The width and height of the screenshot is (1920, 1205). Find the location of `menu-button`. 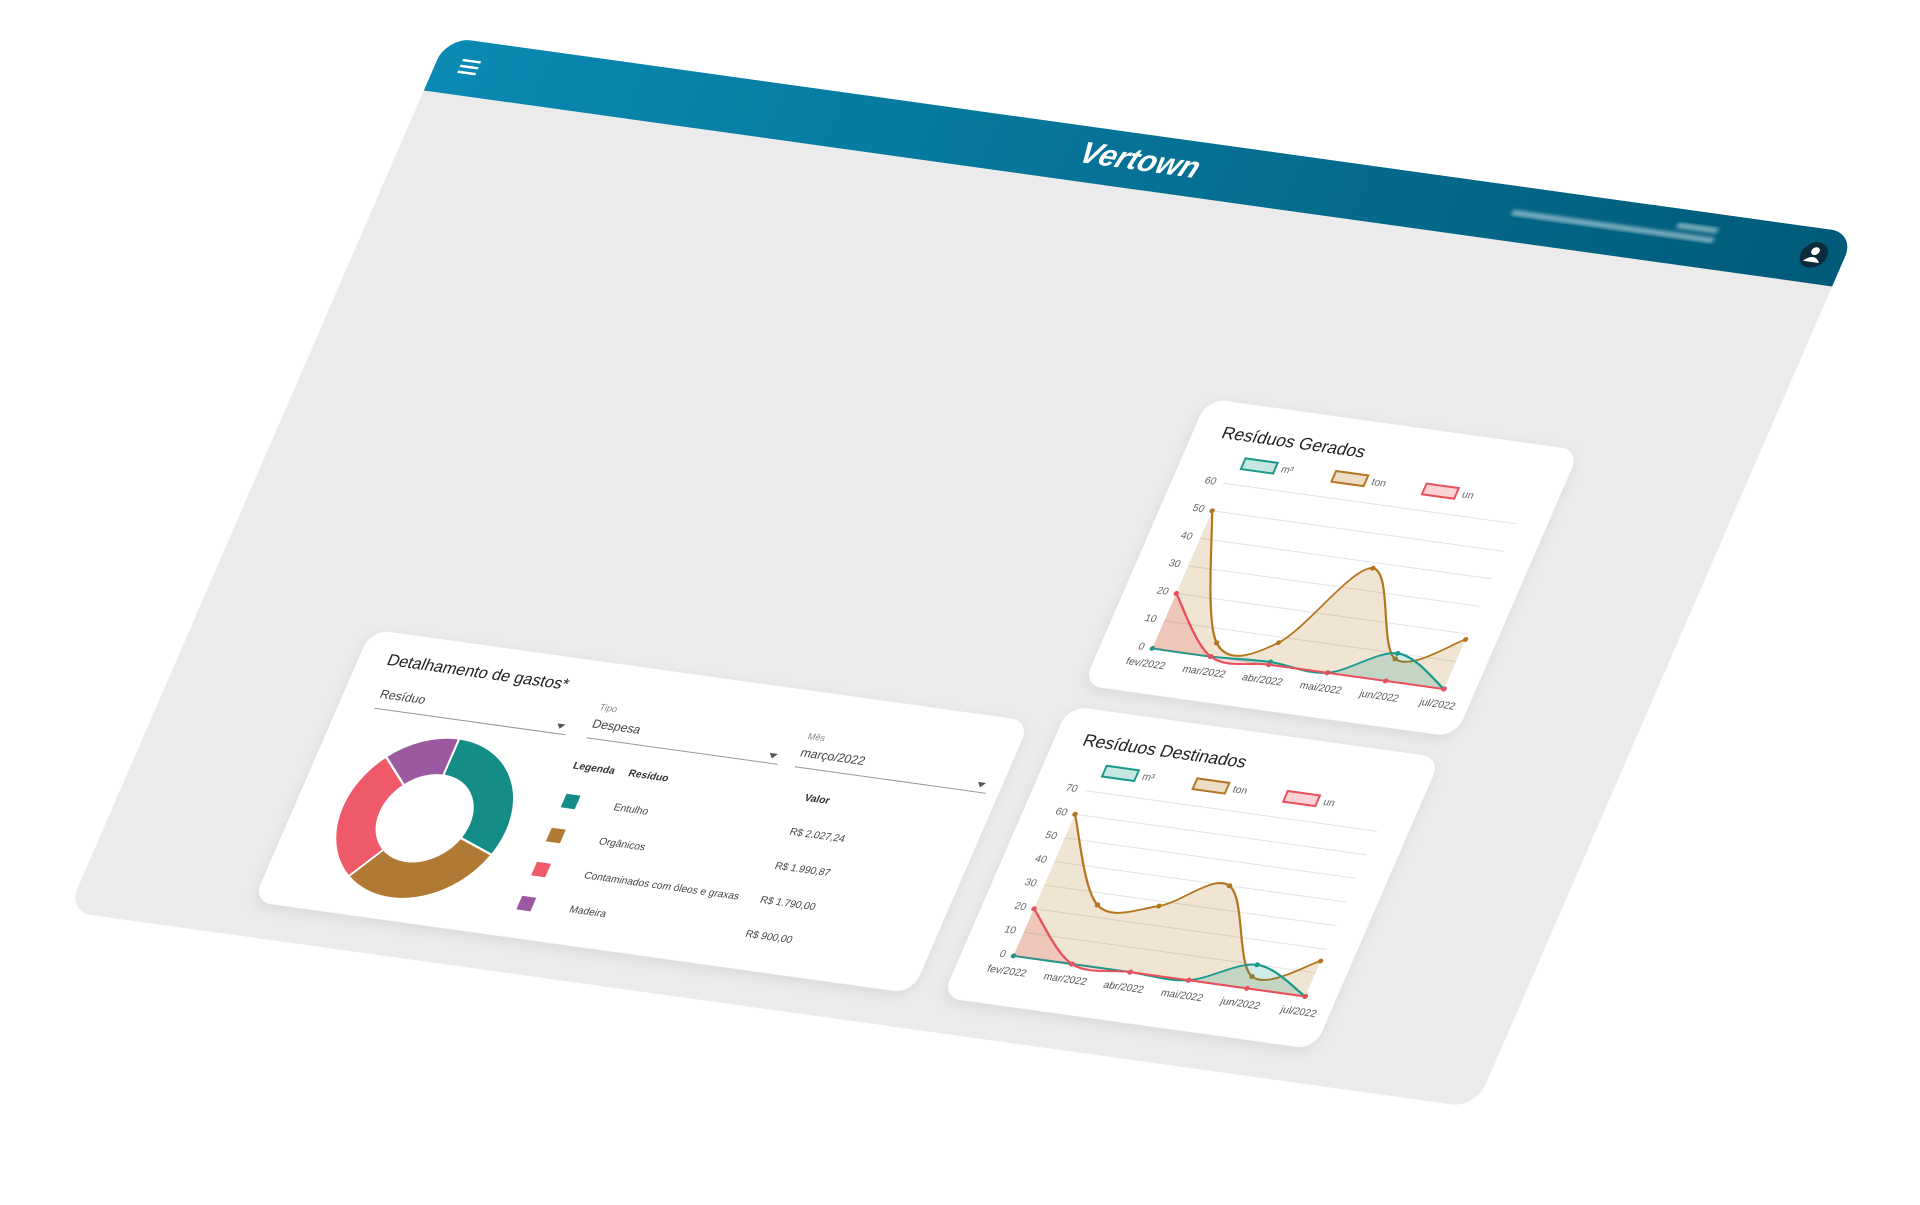

menu-button is located at coordinates (469, 67).